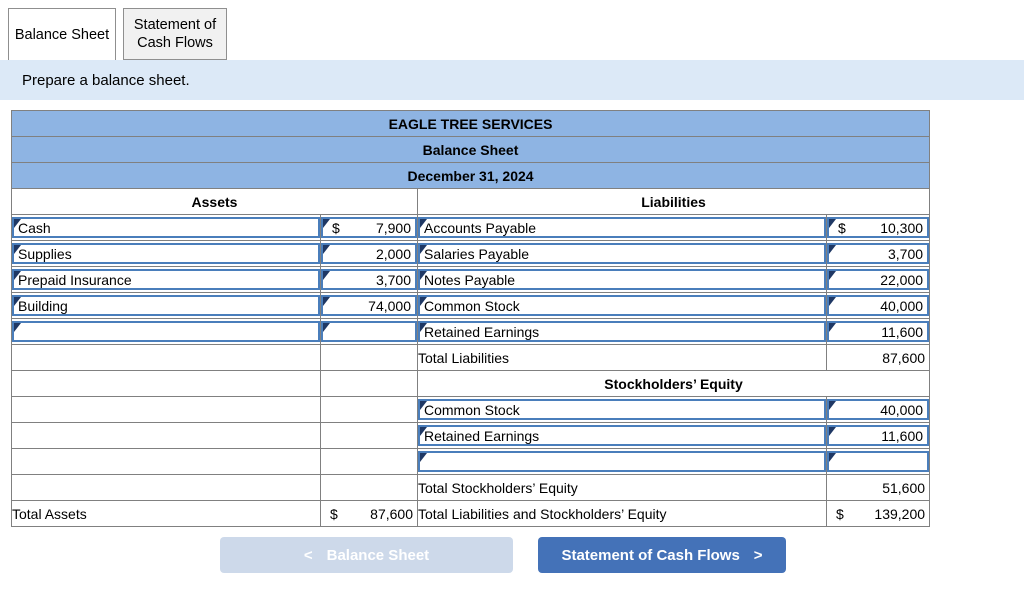 The image size is (1024, 612). I want to click on section-header-row: Assets Liabilities, so click(471, 201).